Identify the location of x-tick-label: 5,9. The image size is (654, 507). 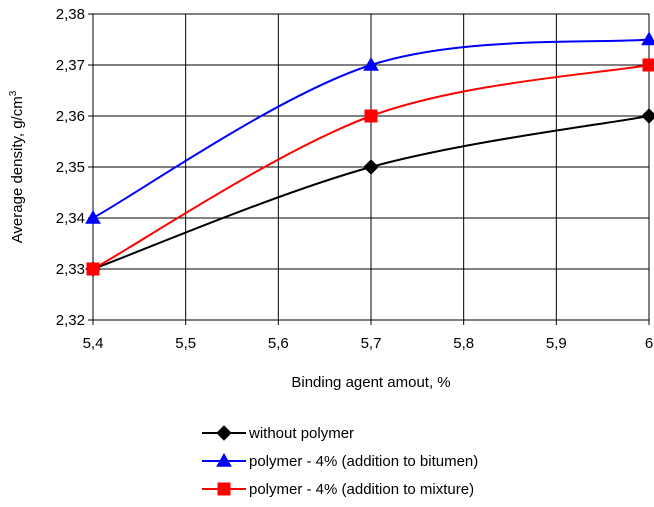
(556, 343).